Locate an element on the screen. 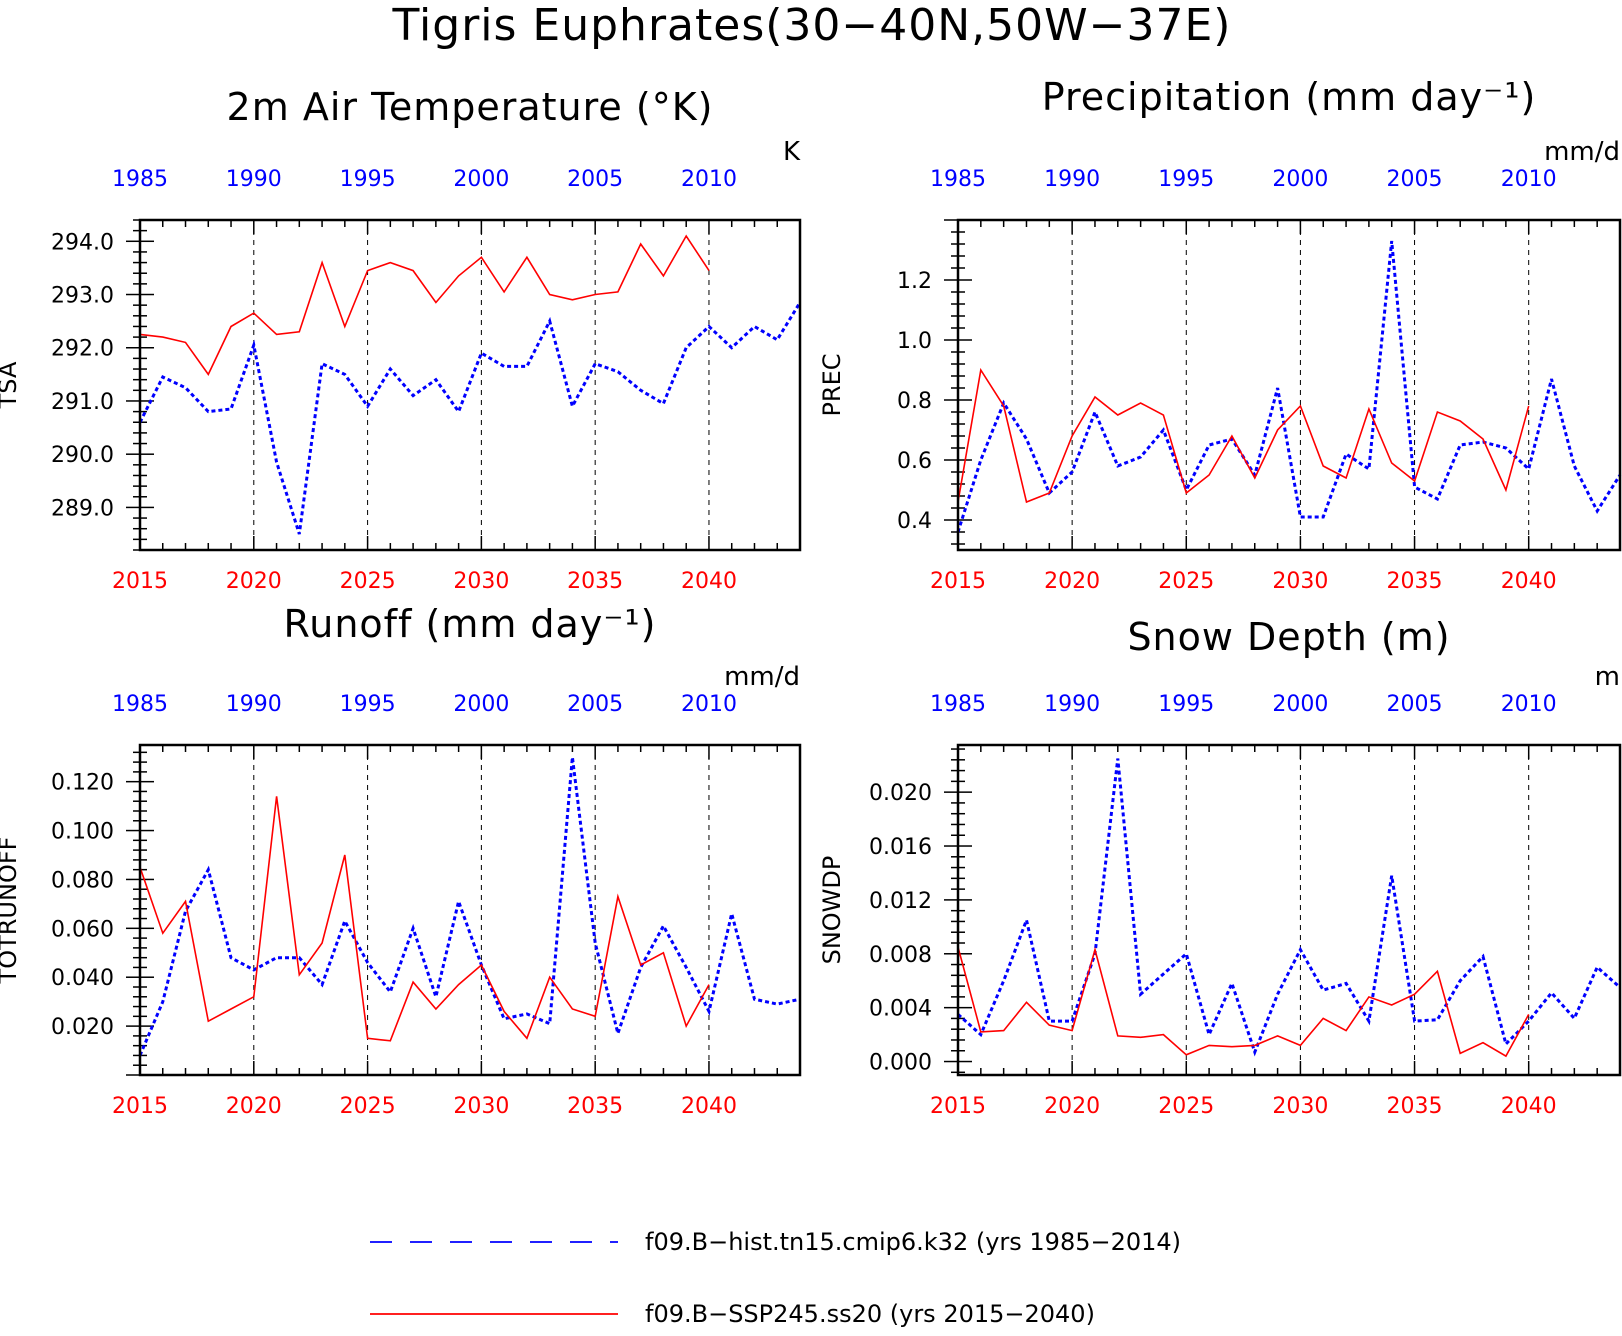 The width and height of the screenshot is (1622, 1336). y-tick-label: 0.060 is located at coordinates (82, 929).